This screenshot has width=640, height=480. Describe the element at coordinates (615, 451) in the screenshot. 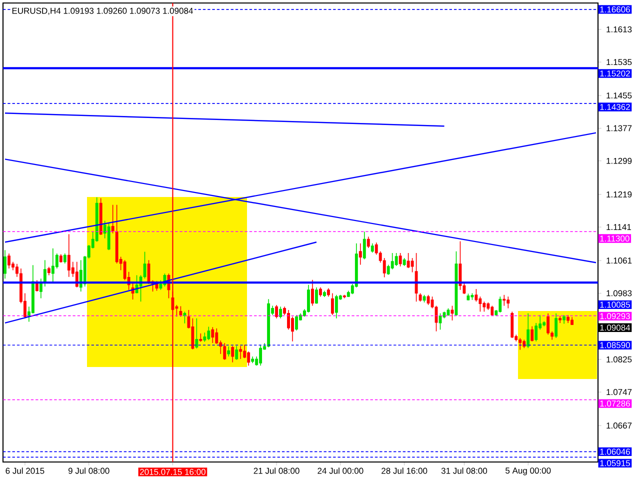

I see `ref-line-label: 1.06046` at that location.